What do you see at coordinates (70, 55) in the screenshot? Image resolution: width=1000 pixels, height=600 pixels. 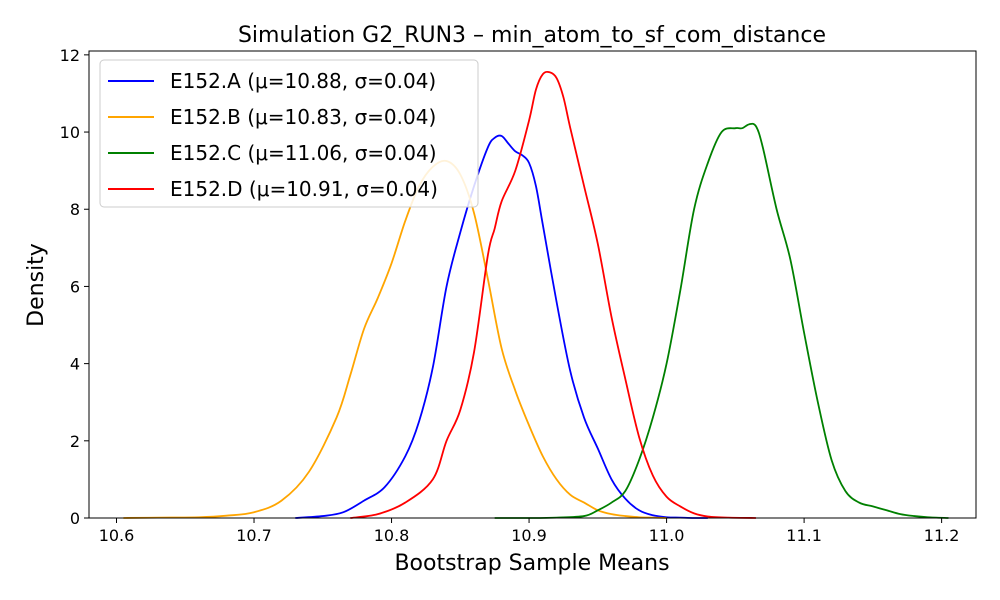 I see `y-tick-label: 12` at bounding box center [70, 55].